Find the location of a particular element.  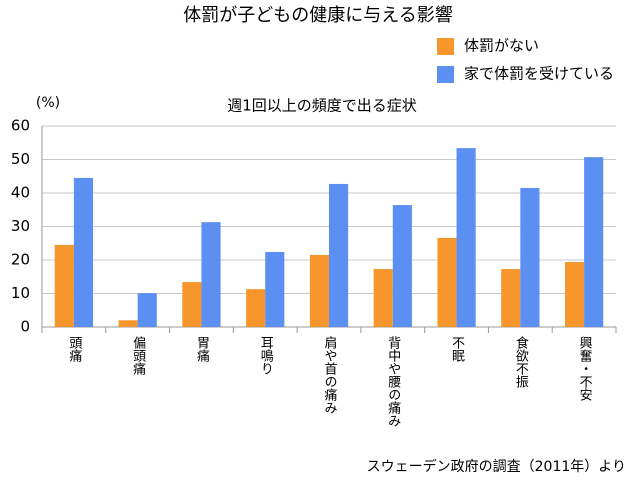

x-tick-label: 肩や首の痛み is located at coordinates (330, 374).